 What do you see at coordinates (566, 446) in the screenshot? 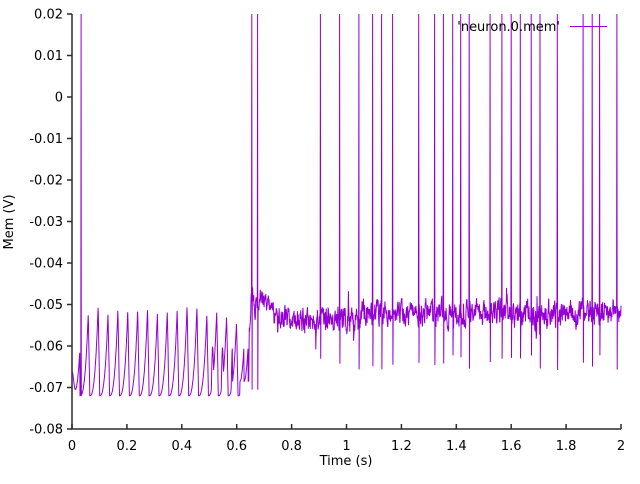
I see `x-tick-label: 1.8` at bounding box center [566, 446].